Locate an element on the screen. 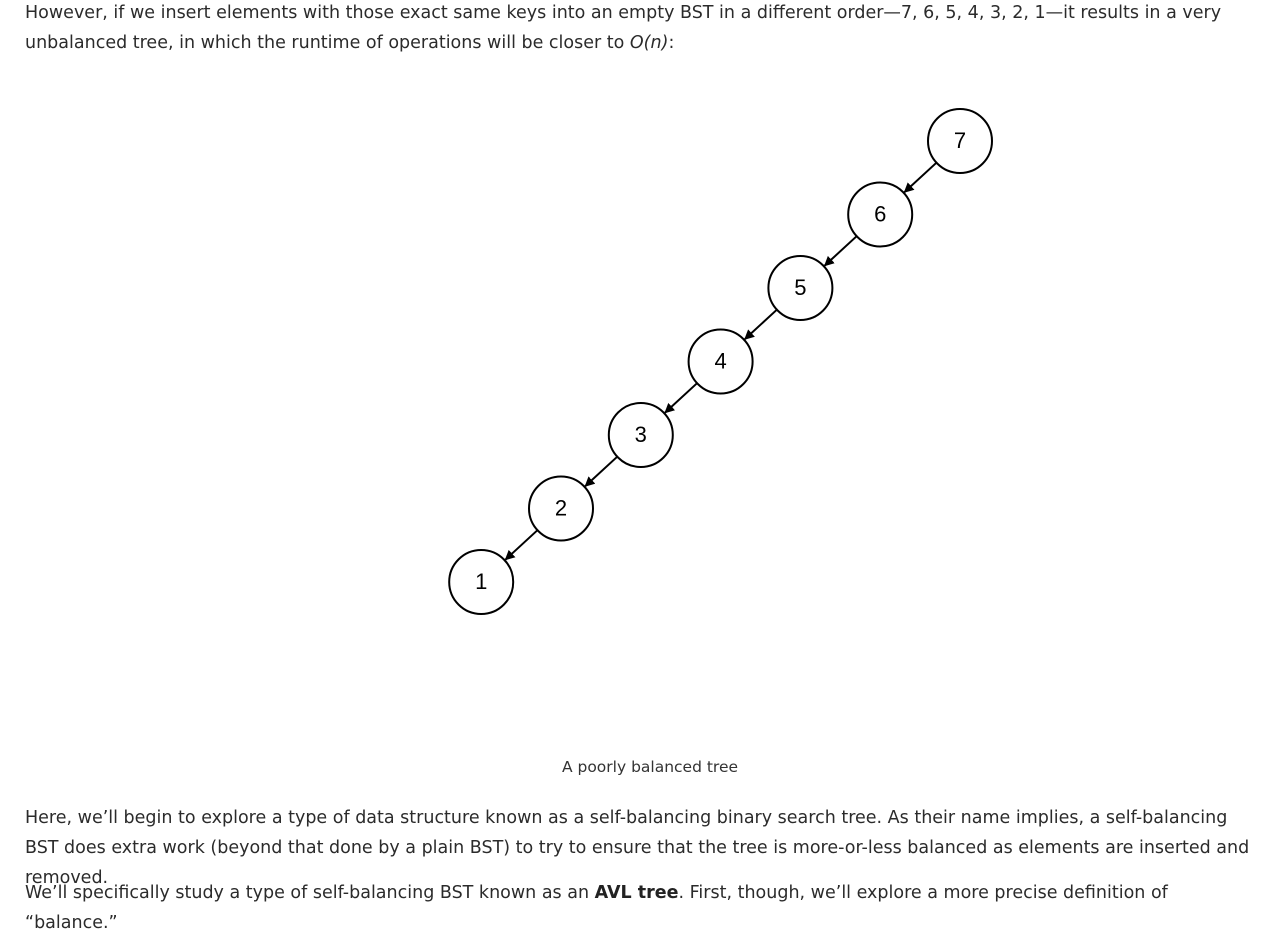 Image resolution: width=1269 pixels, height=938 pixels. node-label: 2 is located at coordinates (561, 507).